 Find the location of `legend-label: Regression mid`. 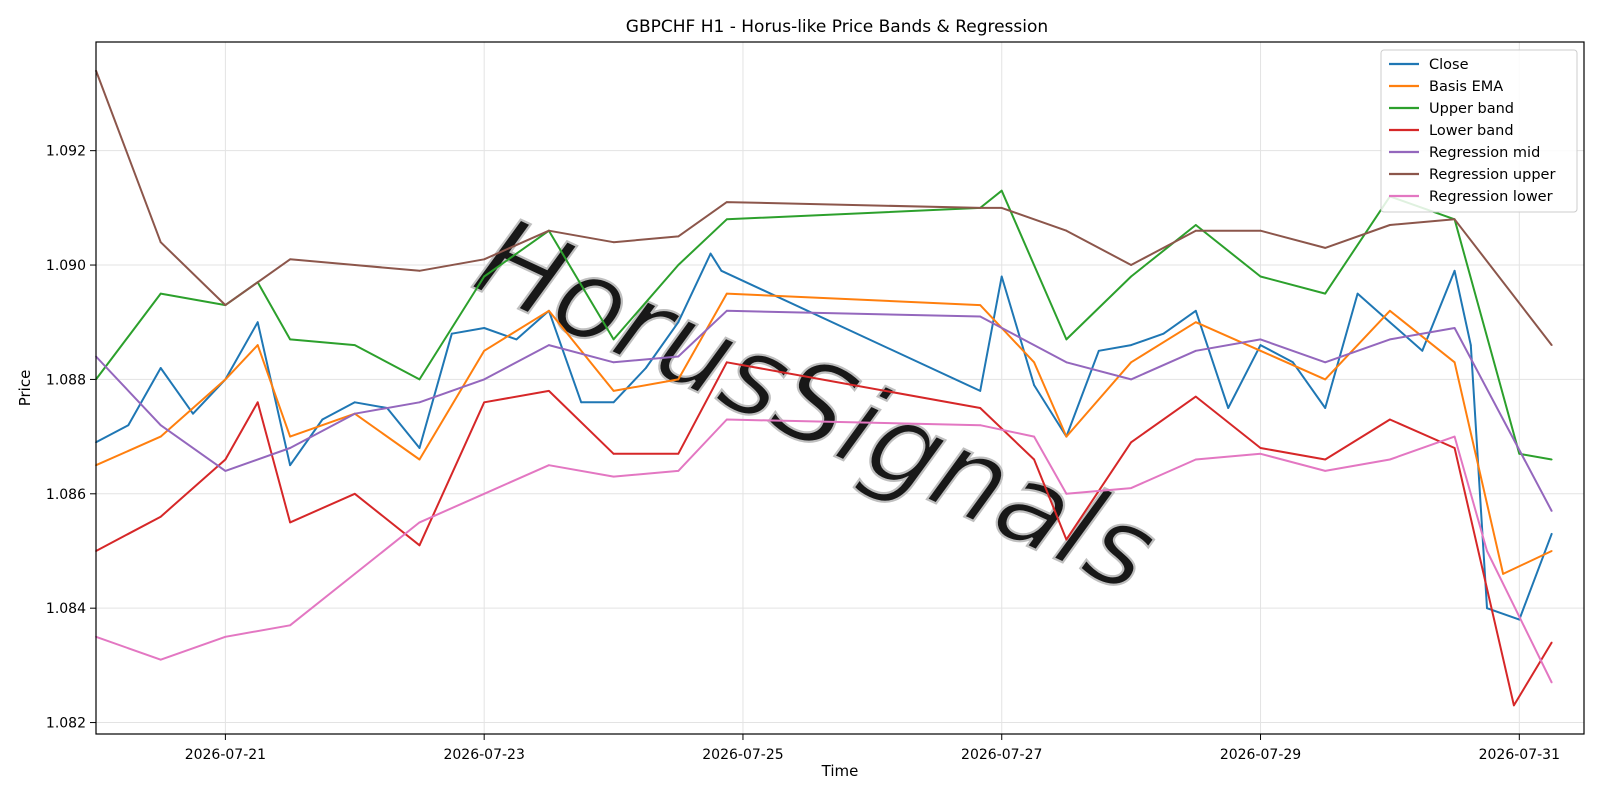

legend-label: Regression mid is located at coordinates (1484, 153).